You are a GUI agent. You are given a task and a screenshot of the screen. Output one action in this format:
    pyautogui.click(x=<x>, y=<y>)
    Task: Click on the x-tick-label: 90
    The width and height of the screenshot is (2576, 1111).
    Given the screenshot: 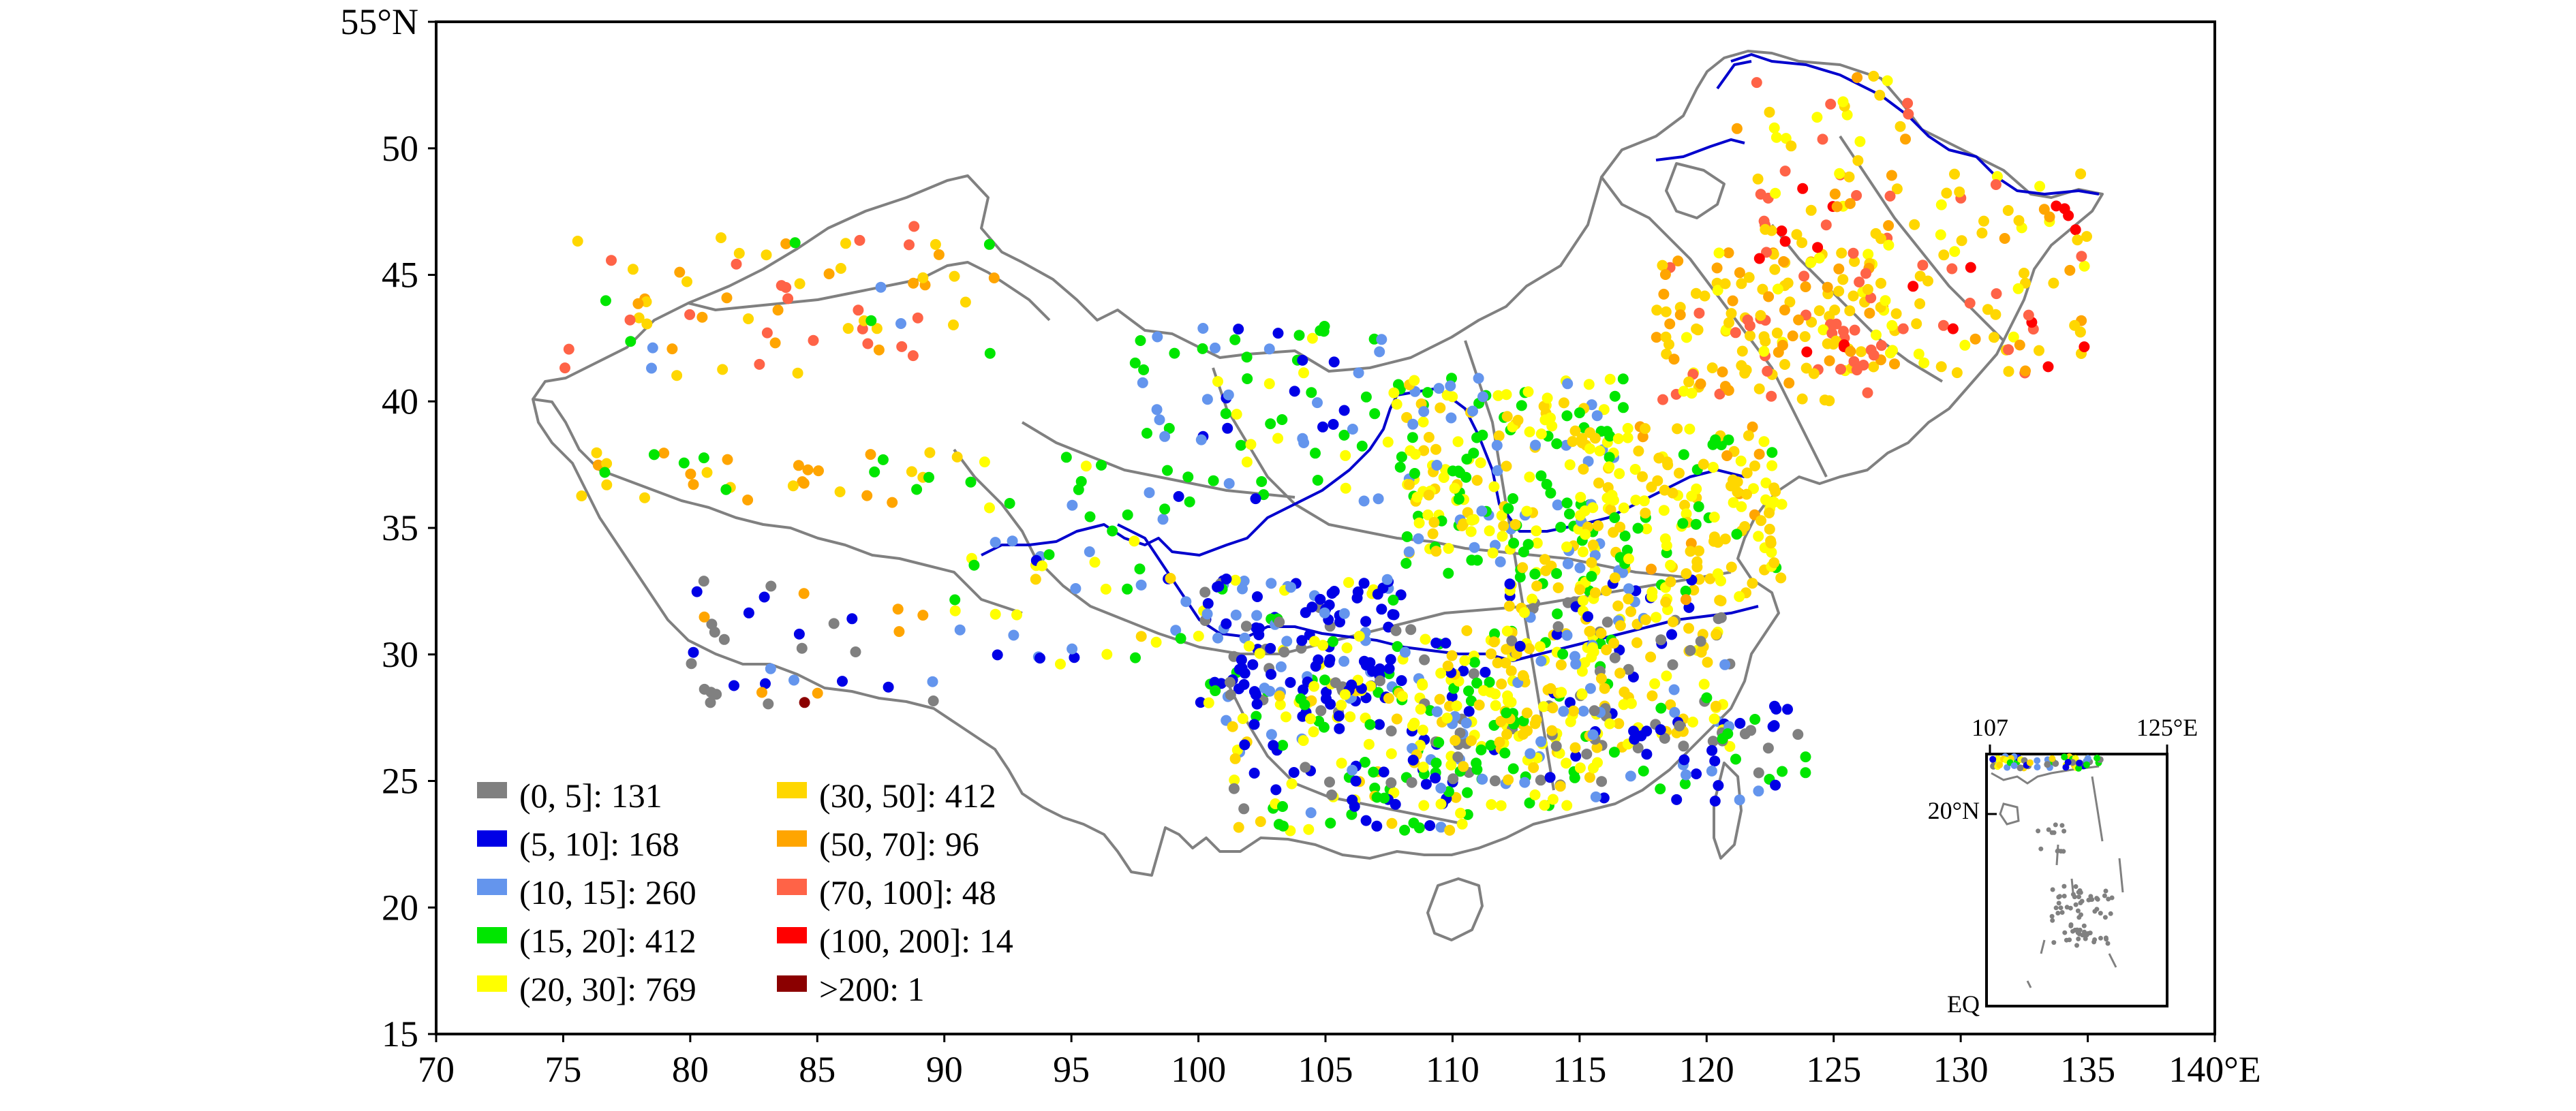 What is the action you would take?
    pyautogui.click(x=944, y=1069)
    